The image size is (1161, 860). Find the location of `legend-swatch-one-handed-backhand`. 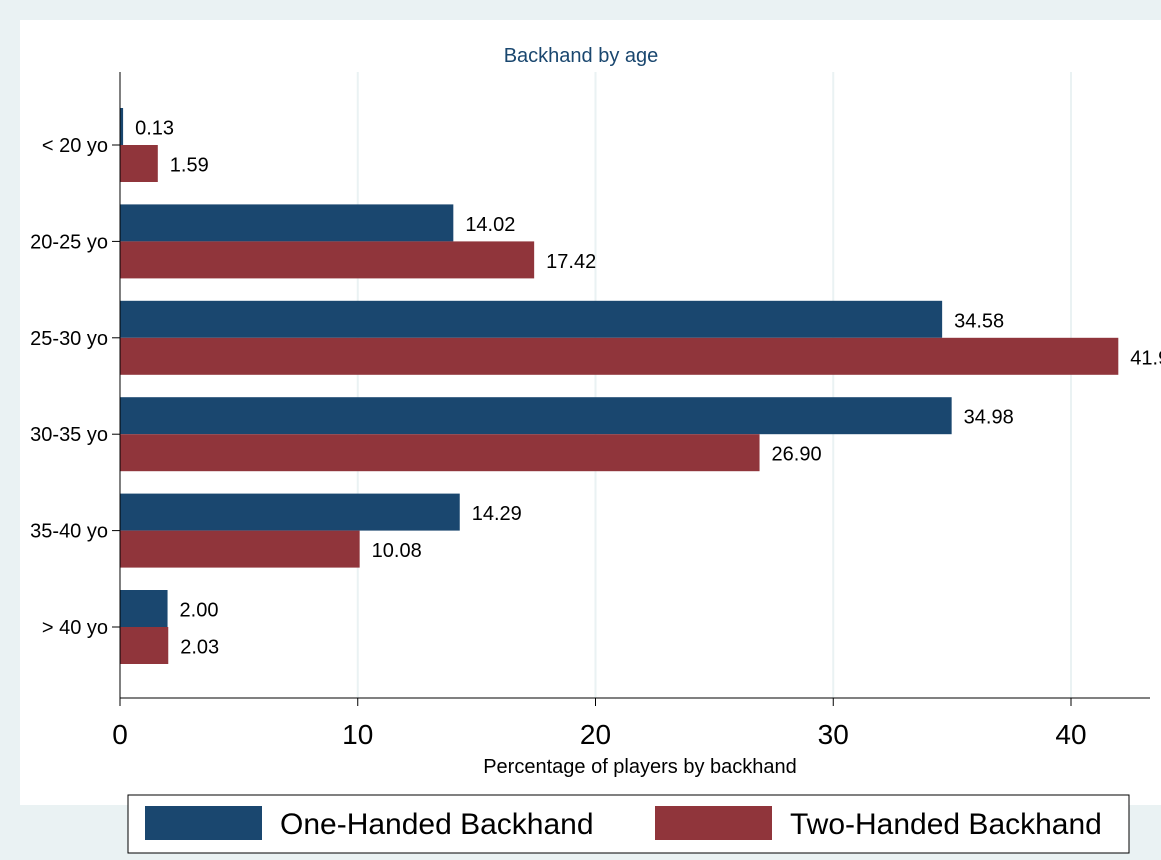

legend-swatch-one-handed-backhand is located at coordinates (203, 823).